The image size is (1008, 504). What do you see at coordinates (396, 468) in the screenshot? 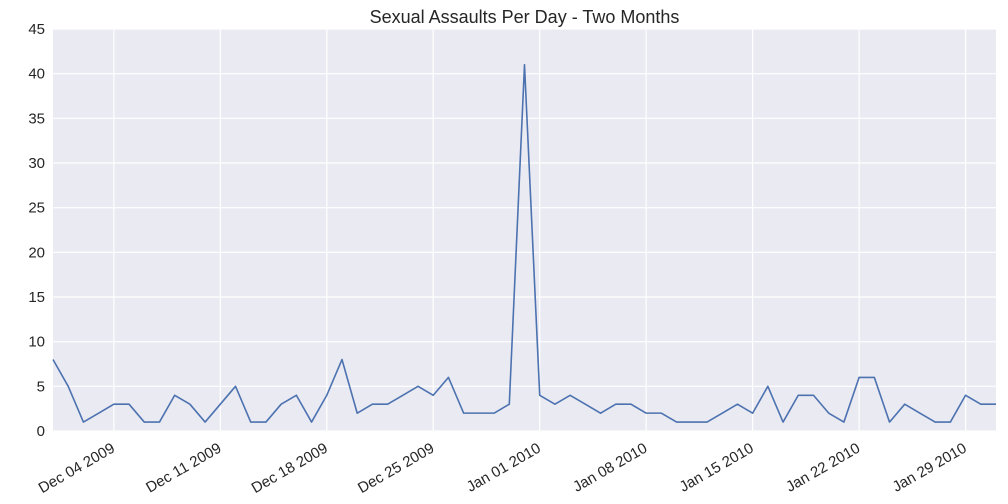
I see `x-tick-label: Dec 25 2009` at bounding box center [396, 468].